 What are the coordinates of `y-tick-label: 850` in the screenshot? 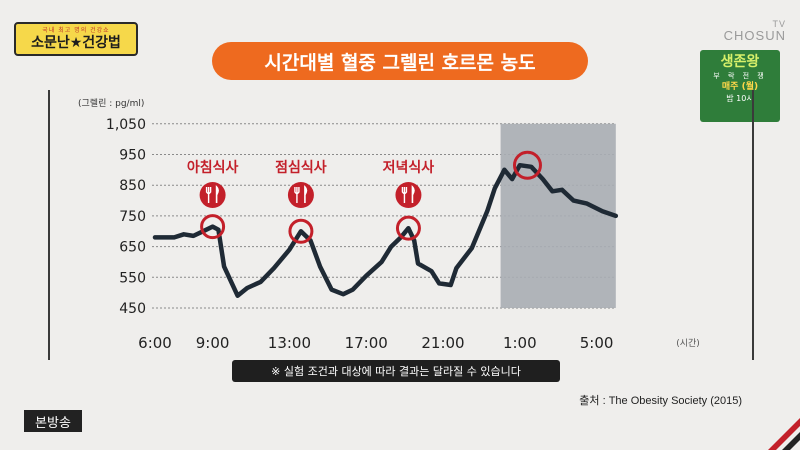 It's located at (132, 186).